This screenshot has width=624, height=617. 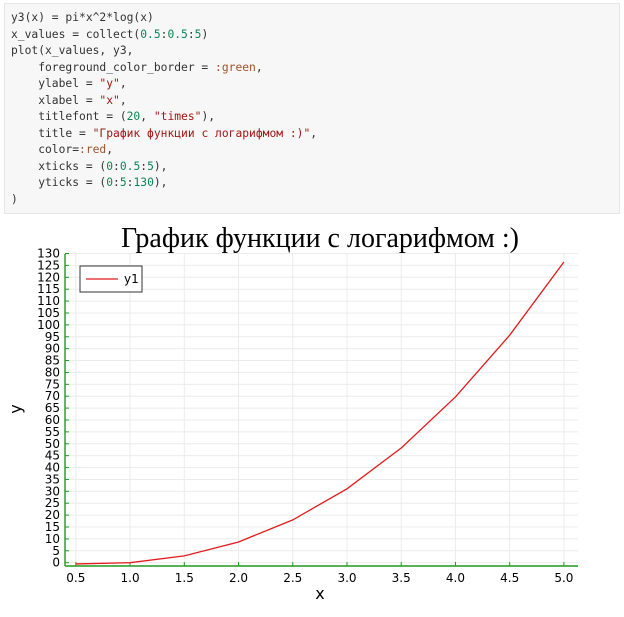 What do you see at coordinates (52, 456) in the screenshot?
I see `y-tick-label: 45` at bounding box center [52, 456].